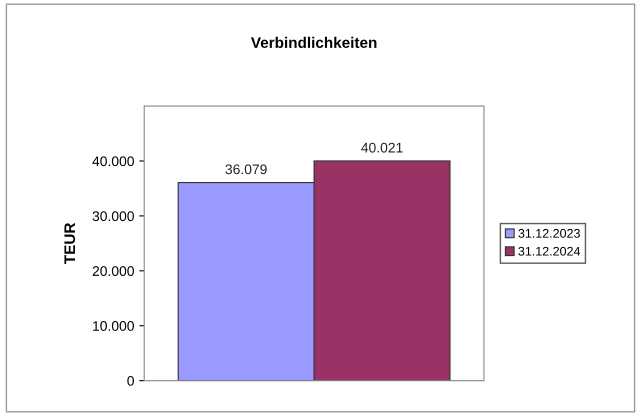 The height and width of the screenshot is (416, 641). I want to click on y-axis-title: TEUR, so click(70, 243).